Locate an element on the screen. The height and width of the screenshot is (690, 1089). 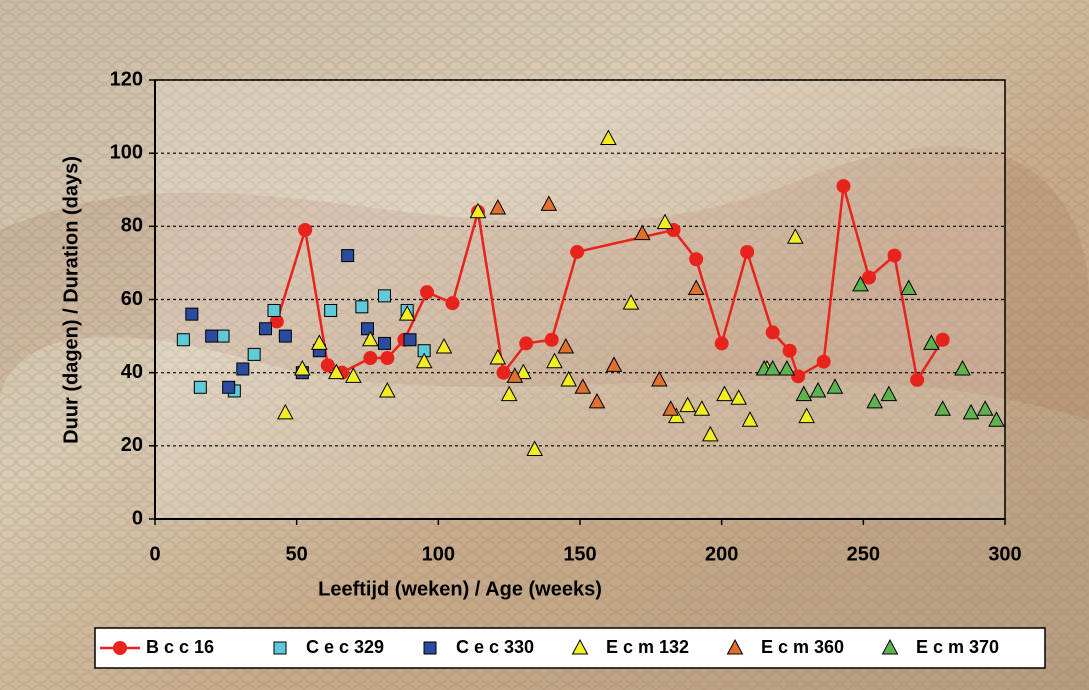
y-tick-label: 20 is located at coordinates (132, 445).